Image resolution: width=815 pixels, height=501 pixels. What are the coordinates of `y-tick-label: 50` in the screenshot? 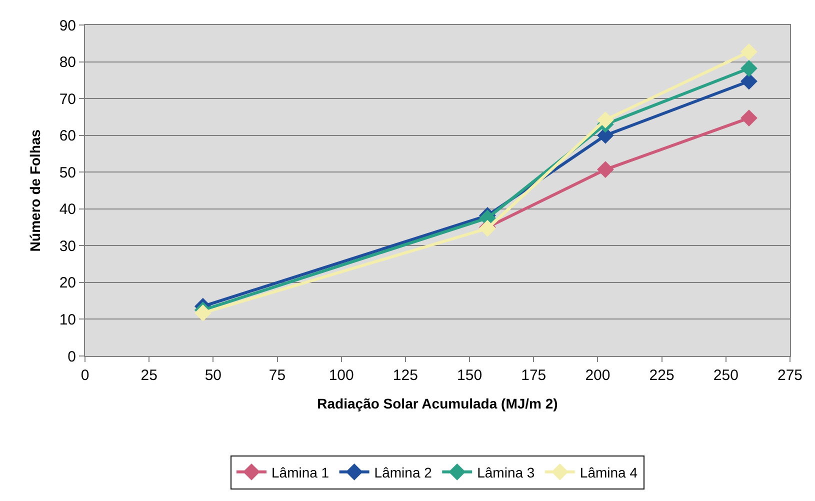 It's located at (67, 173).